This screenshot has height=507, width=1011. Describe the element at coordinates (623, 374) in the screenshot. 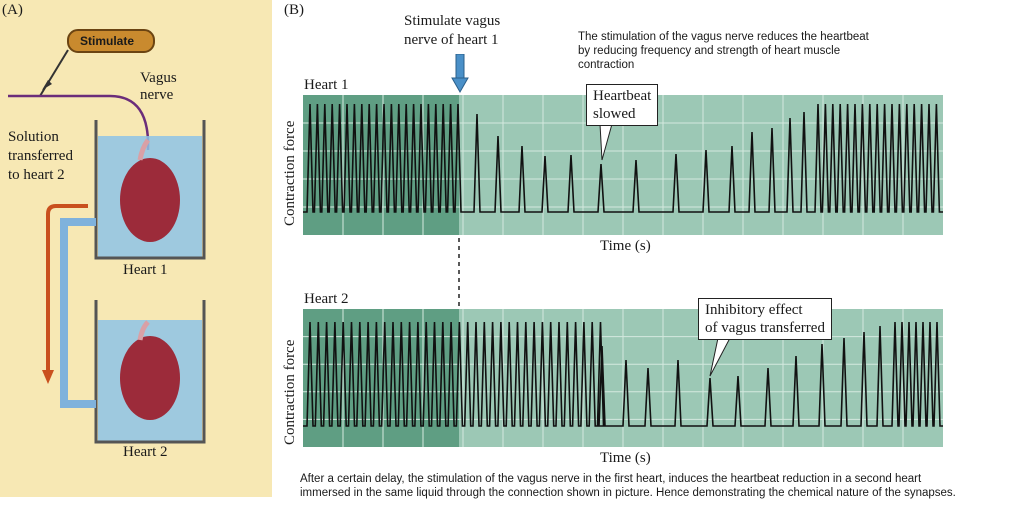

I see `trace-2-line` at that location.